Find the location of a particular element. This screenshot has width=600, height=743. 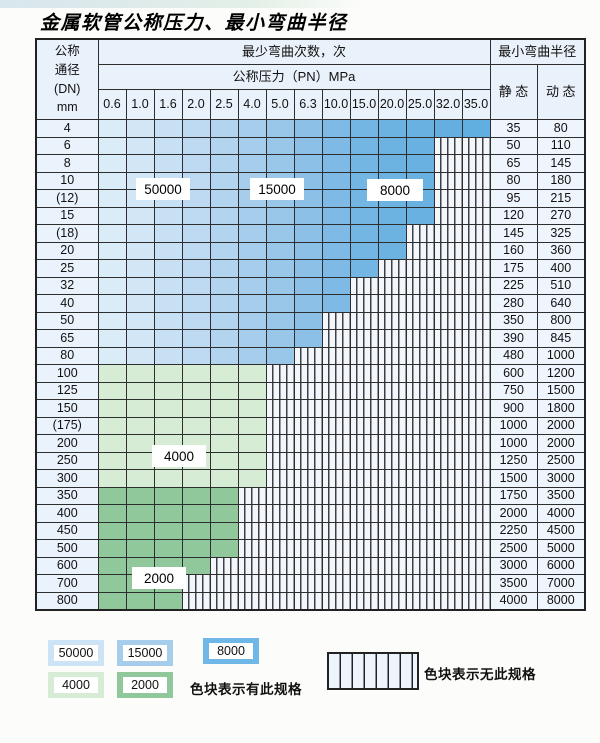

static-radius-cell: 280 is located at coordinates (513, 303).